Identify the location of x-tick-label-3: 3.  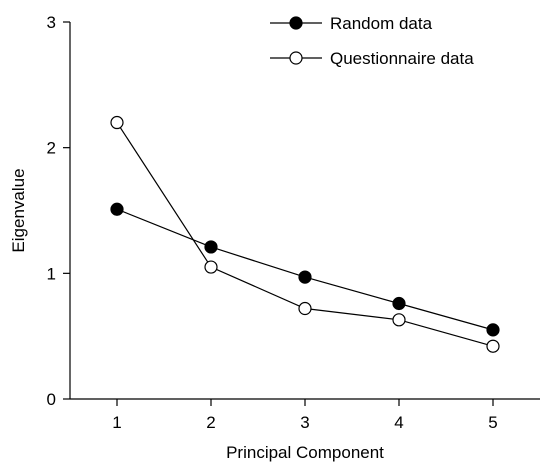
(304, 422).